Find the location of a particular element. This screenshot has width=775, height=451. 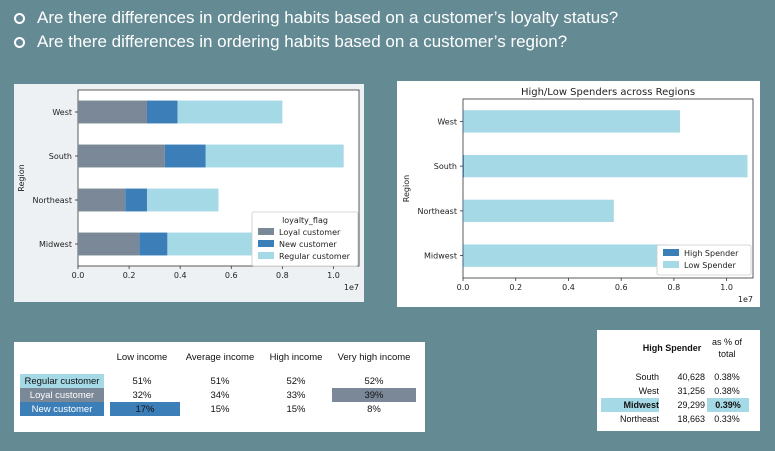

table-cell: 31,256 is located at coordinates (691, 391).